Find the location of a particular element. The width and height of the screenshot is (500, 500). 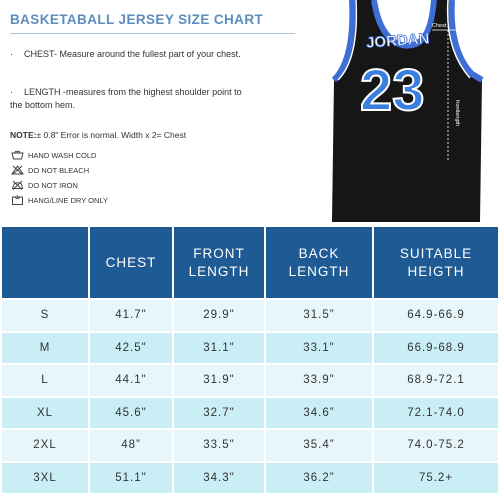

header-back-length: BACK LENGTH is located at coordinates (319, 262).